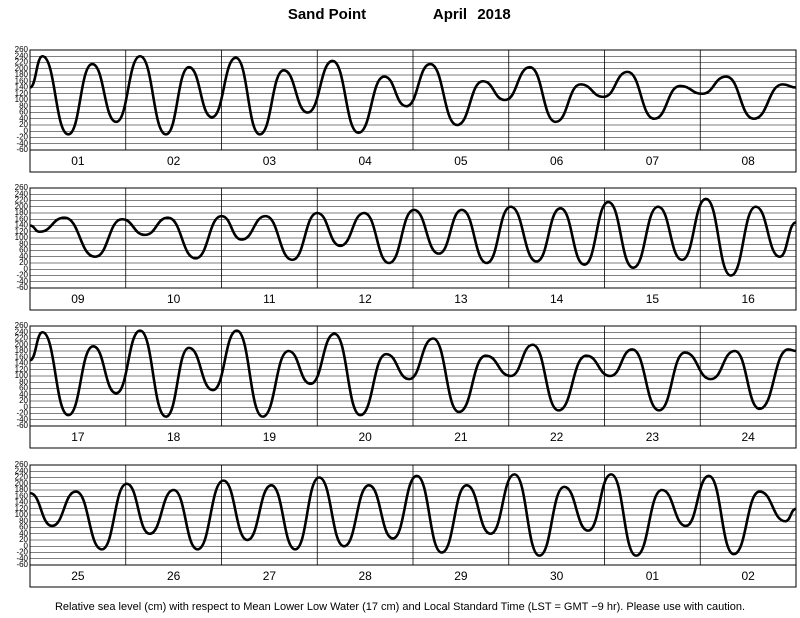 The image size is (800, 618). Describe the element at coordinates (461, 576) in the screenshot. I see `day-label: 29` at that location.